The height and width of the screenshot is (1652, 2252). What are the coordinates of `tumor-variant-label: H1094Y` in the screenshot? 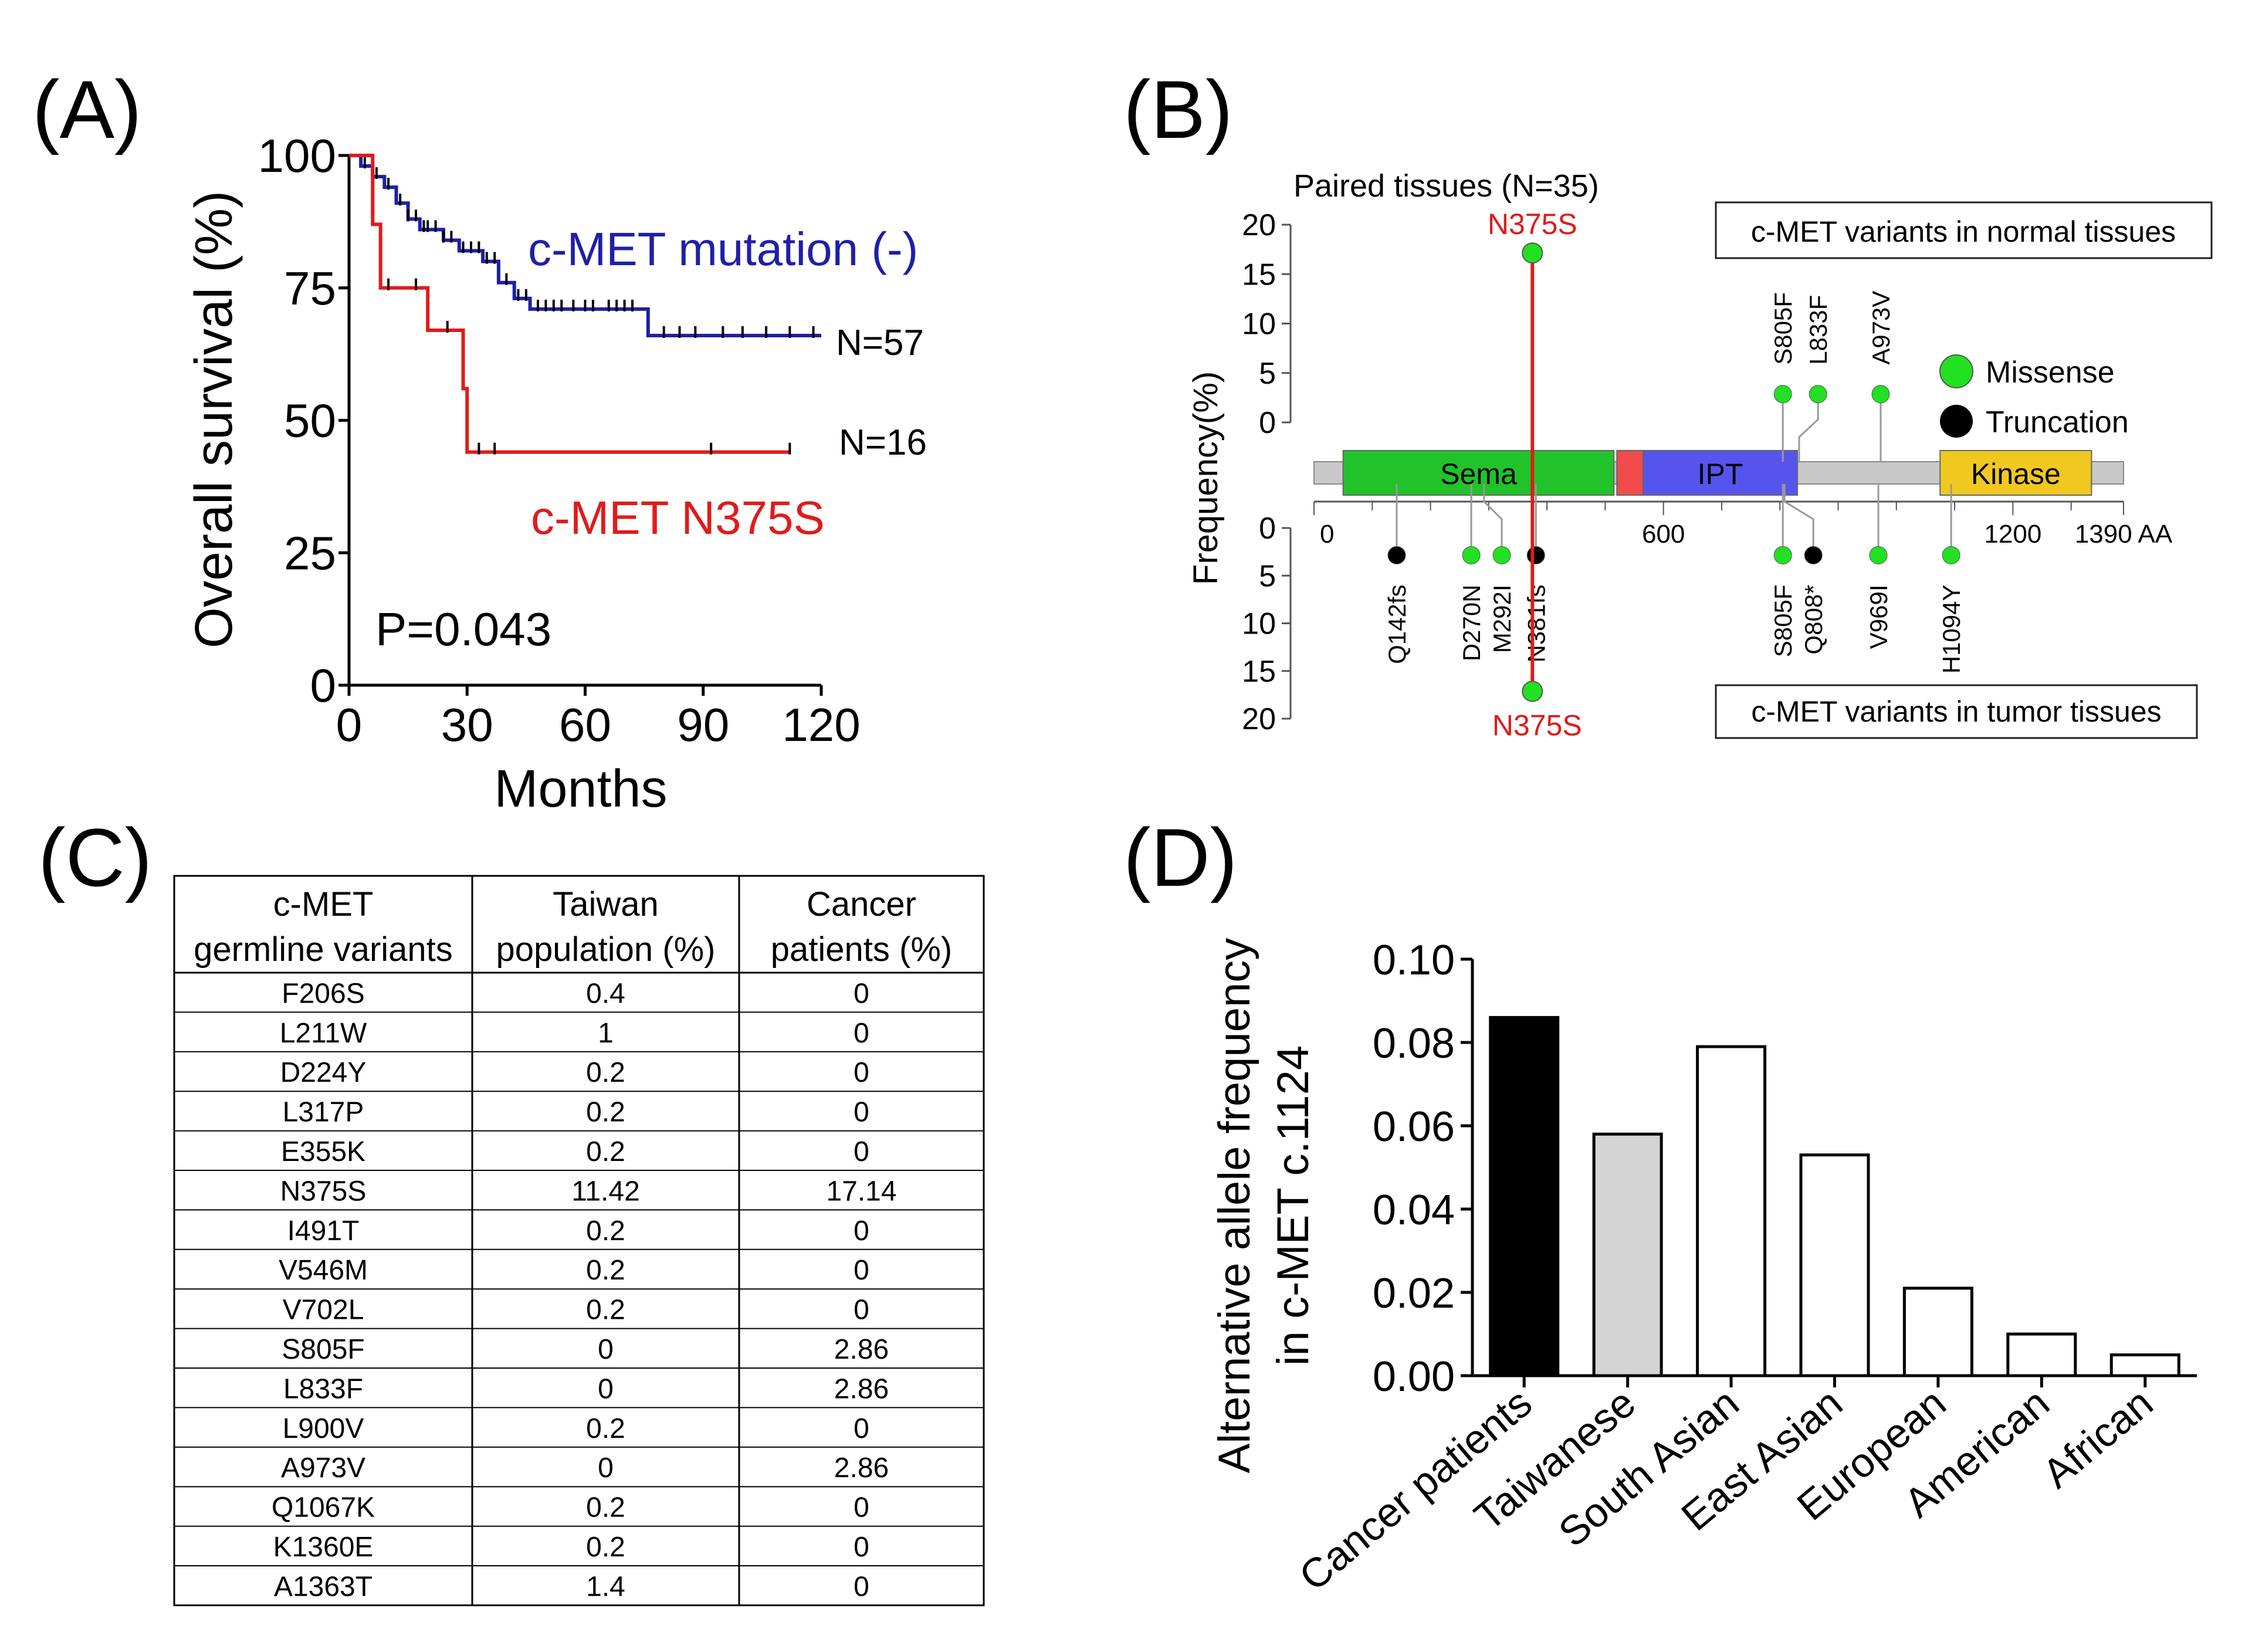 It's located at (1952, 628).